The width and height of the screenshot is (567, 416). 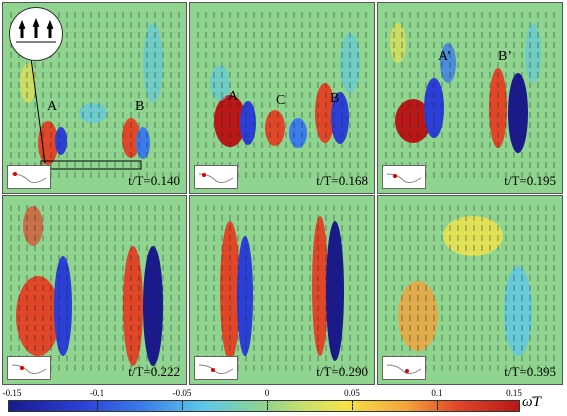 What do you see at coordinates (505, 56) in the screenshot?
I see `vortex-label: B’` at bounding box center [505, 56].